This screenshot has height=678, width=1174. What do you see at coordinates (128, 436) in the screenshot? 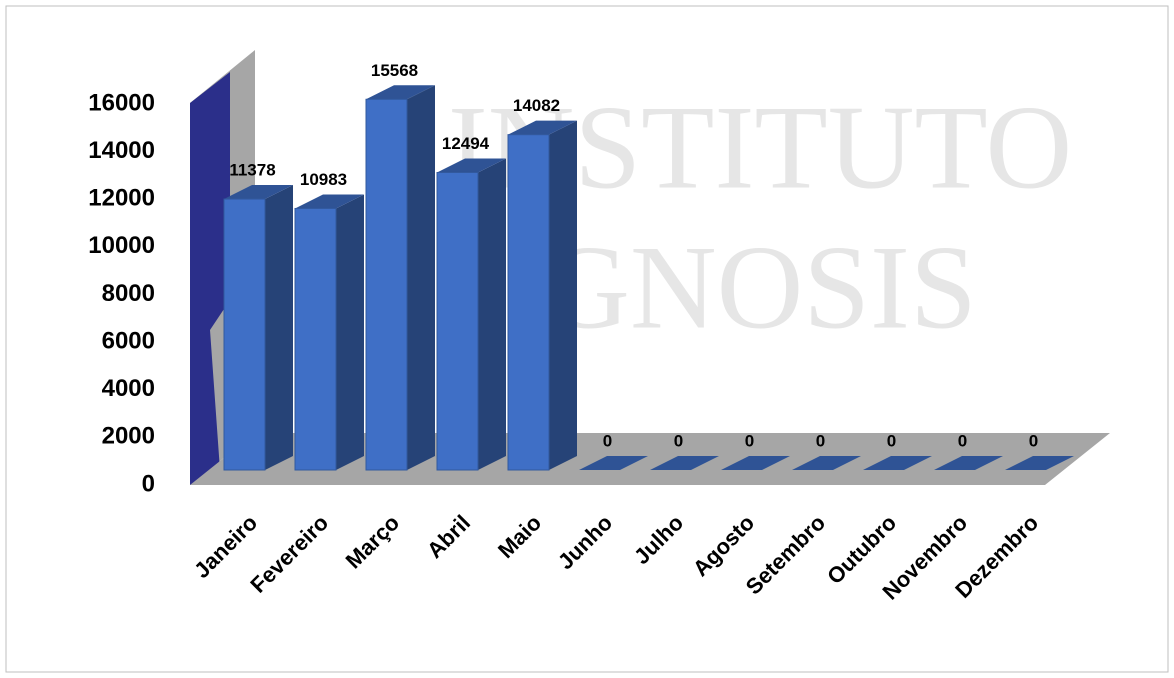
I see `y-tick-label: 2000` at bounding box center [128, 436].